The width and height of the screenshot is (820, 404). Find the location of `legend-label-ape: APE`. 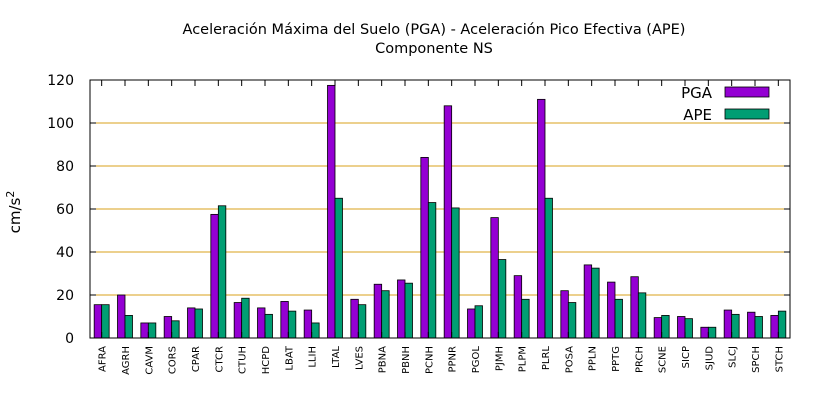

legend-label-ape: APE is located at coordinates (697, 115).